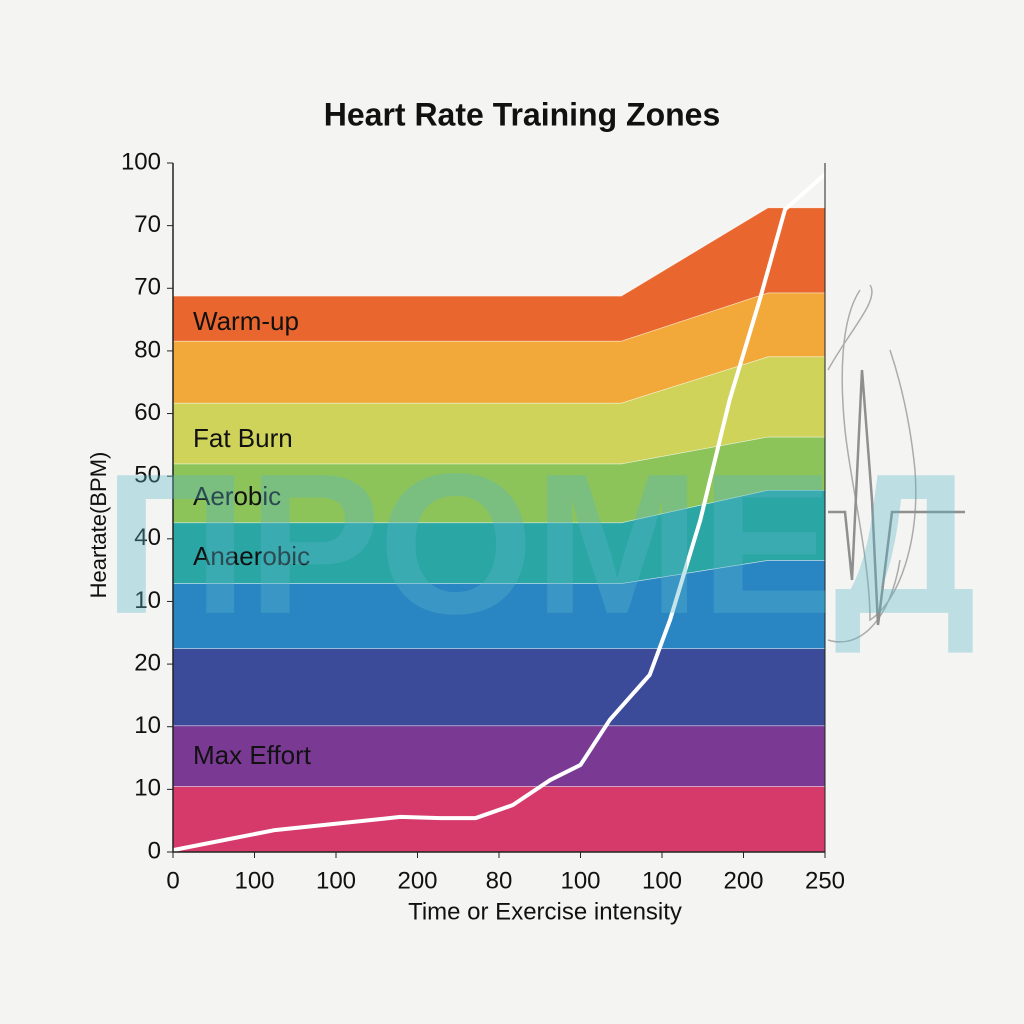 This screenshot has width=1024, height=1024. What do you see at coordinates (141, 161) in the screenshot?
I see `y-tick-label: 100` at bounding box center [141, 161].